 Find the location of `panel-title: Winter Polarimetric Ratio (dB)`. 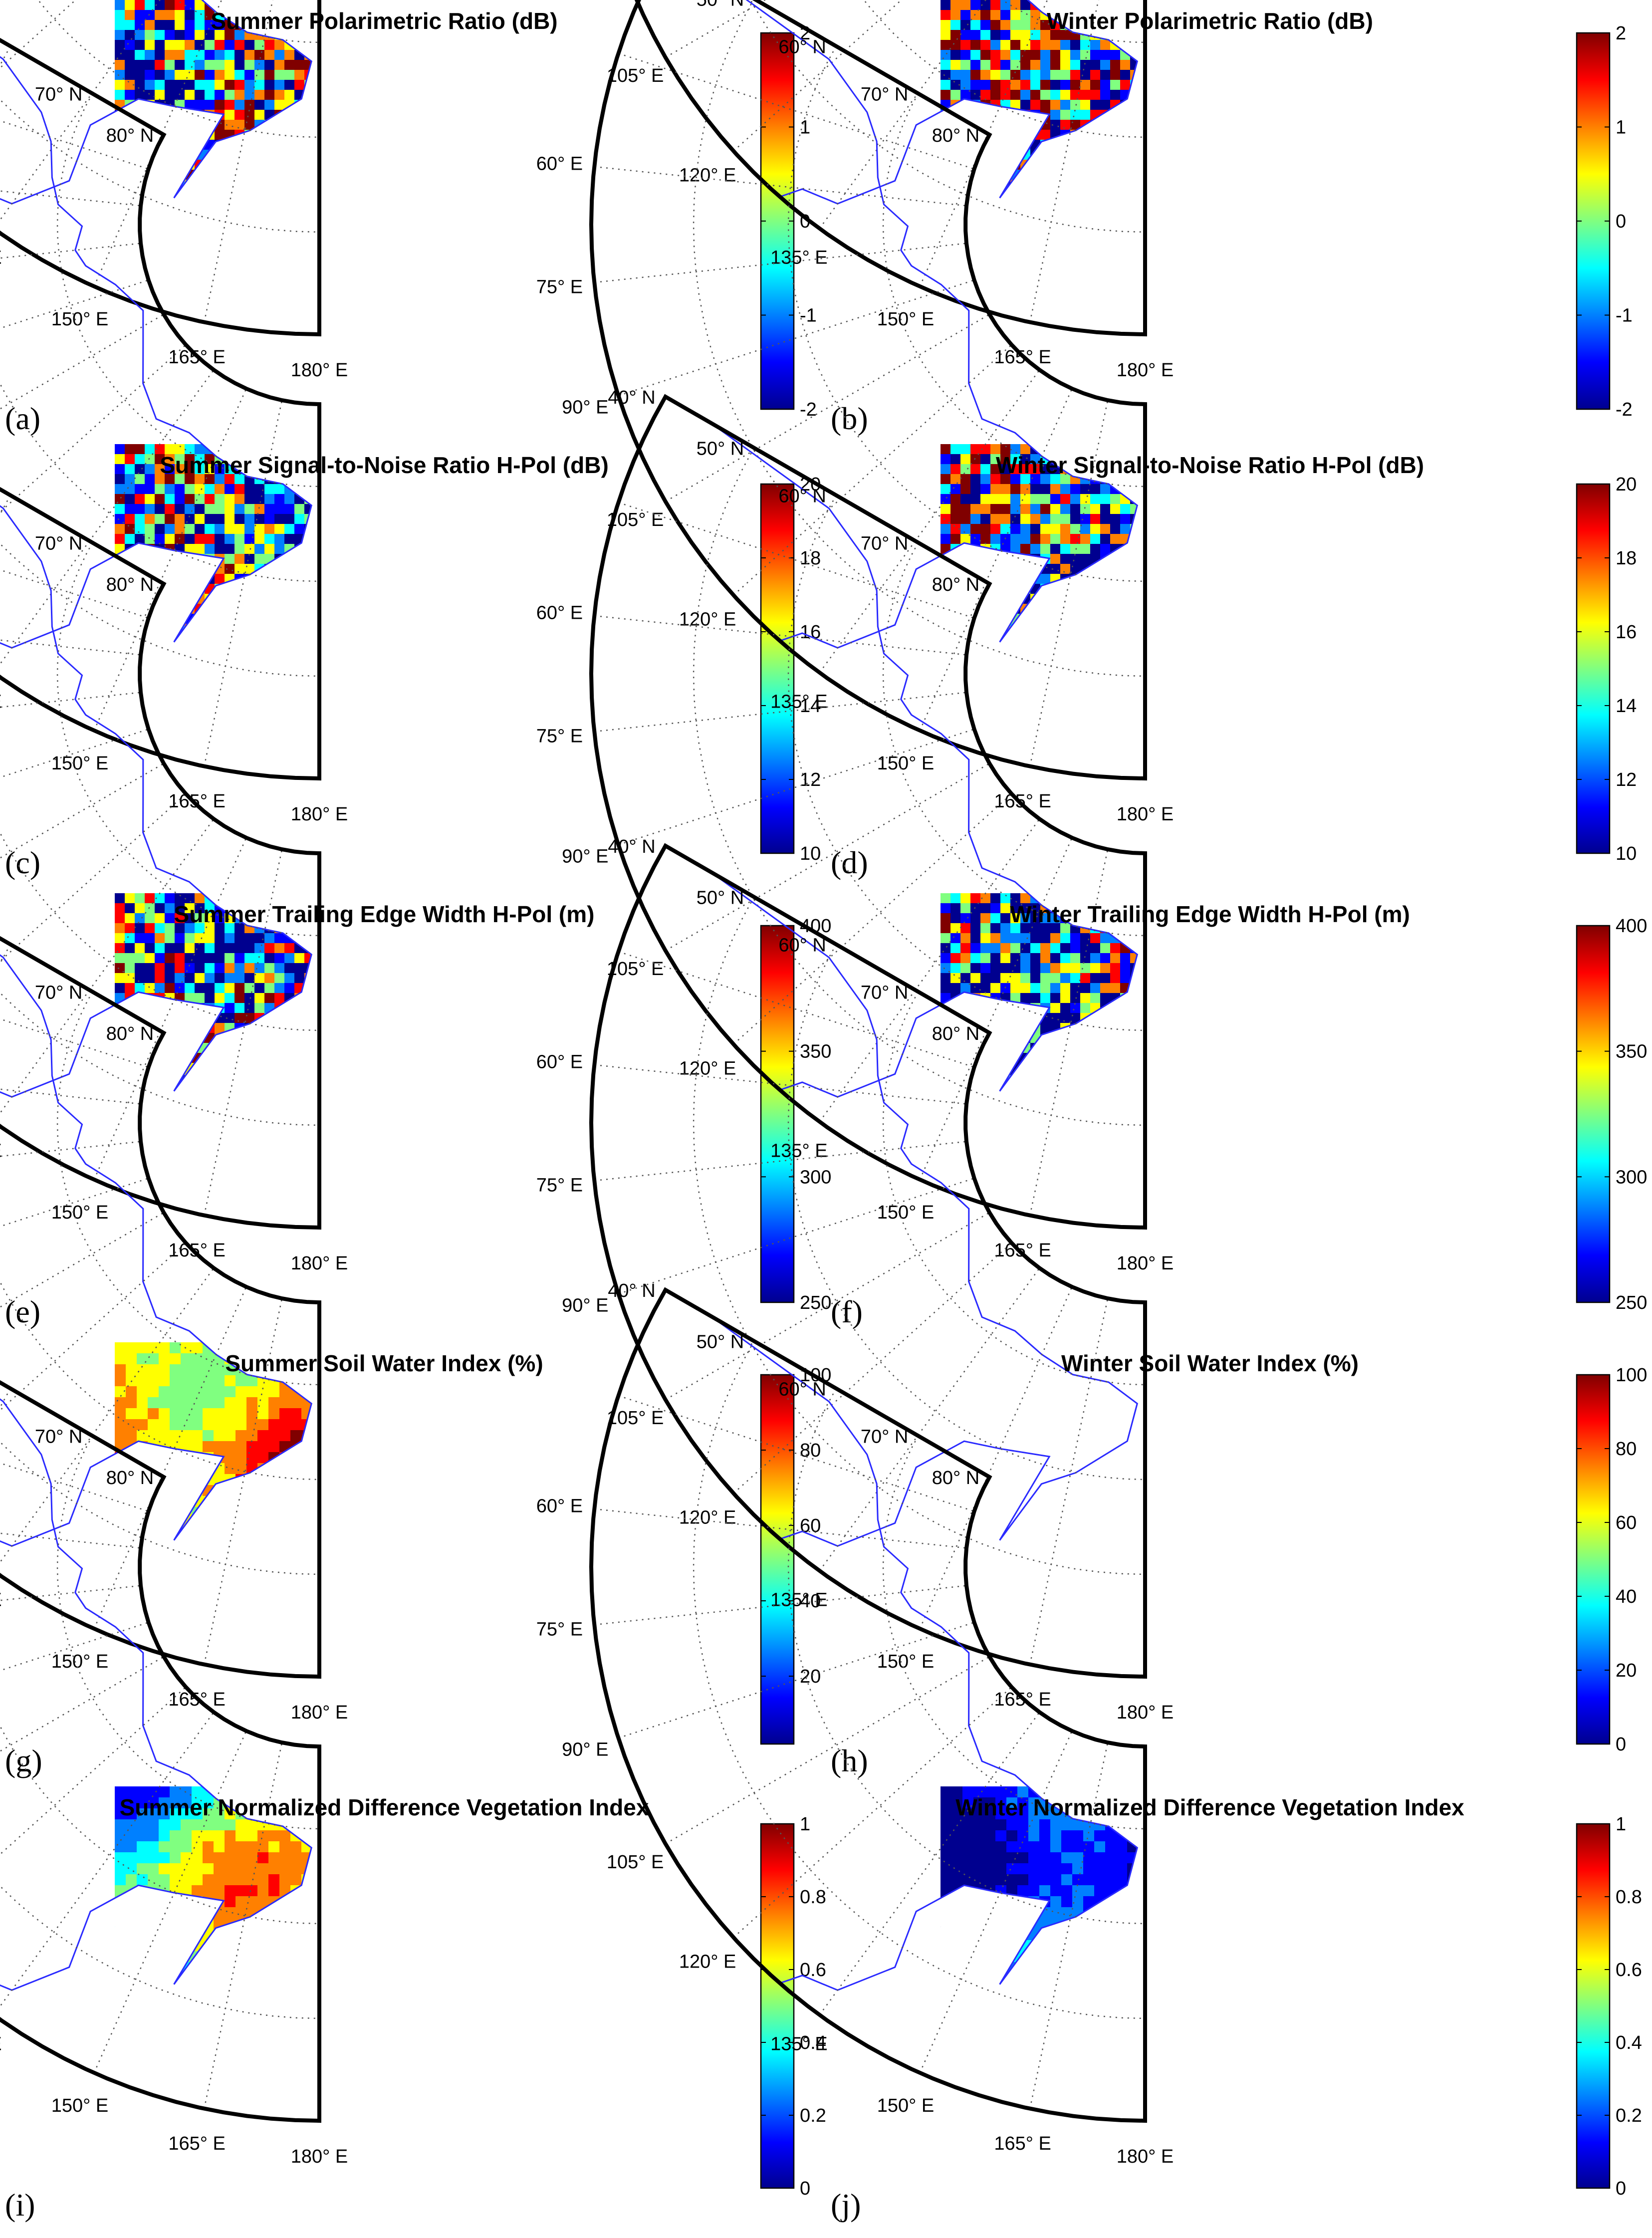

panel-title: Winter Polarimetric Ratio (dB) is located at coordinates (1210, 21).